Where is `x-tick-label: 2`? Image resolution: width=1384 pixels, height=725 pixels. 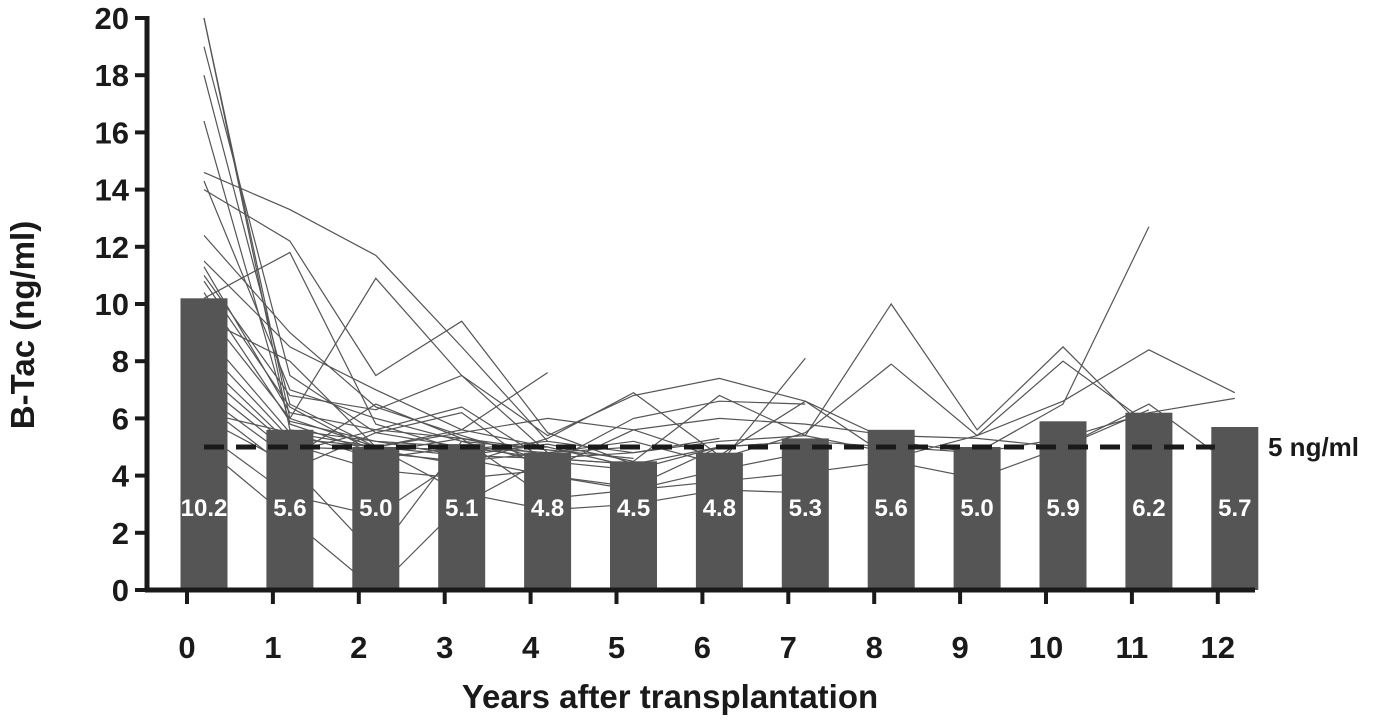 x-tick-label: 2 is located at coordinates (358, 647).